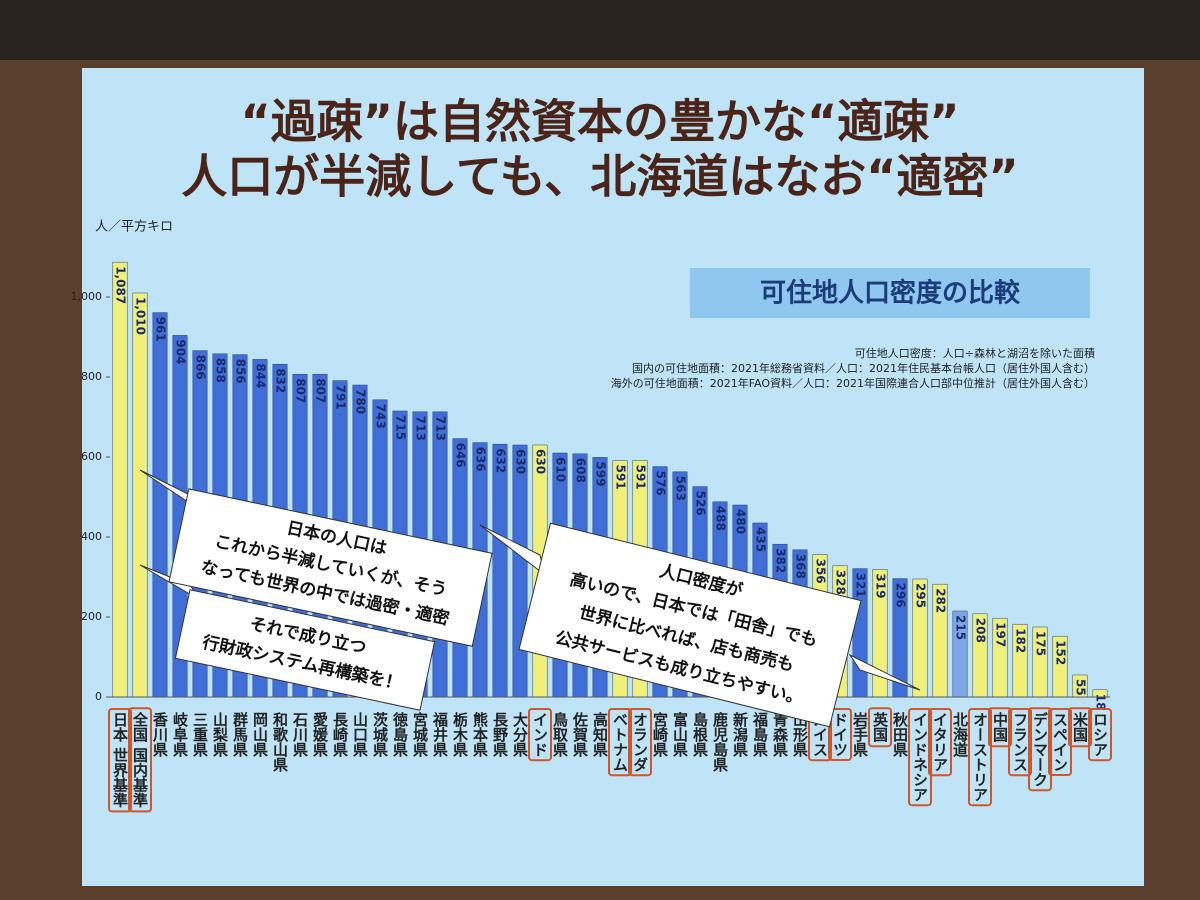  What do you see at coordinates (134, 227) in the screenshot?
I see `y-axis-label: 人／平方キロ` at bounding box center [134, 227].